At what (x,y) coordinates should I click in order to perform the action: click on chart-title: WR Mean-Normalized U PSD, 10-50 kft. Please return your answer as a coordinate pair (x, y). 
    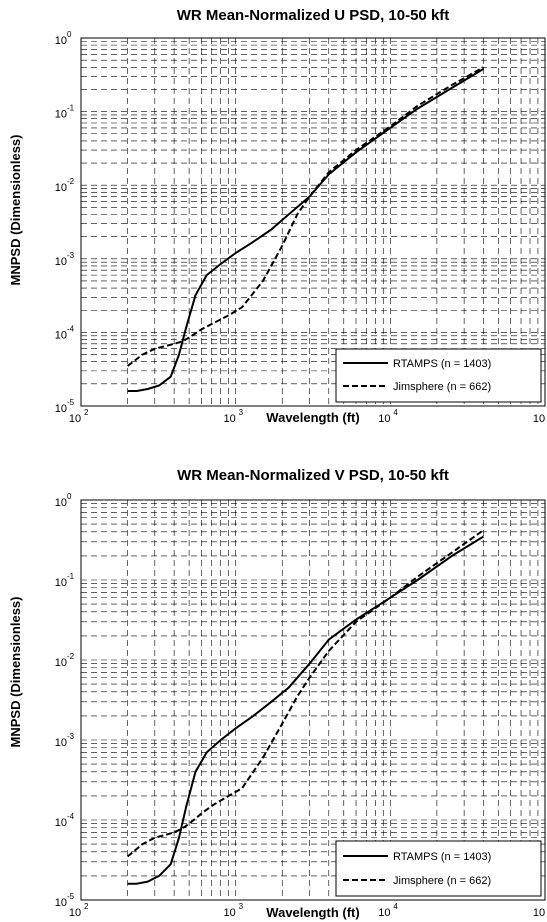
    Looking at the image, I should click on (313, 15).